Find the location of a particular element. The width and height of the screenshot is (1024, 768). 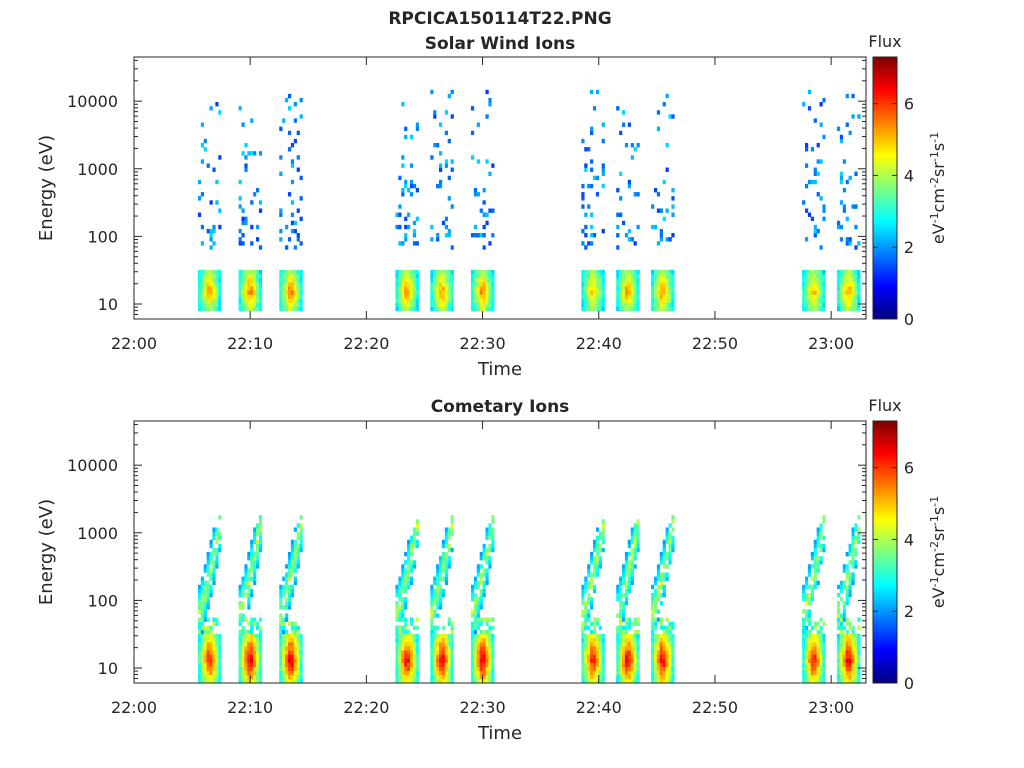

colorbar is located at coordinates (885, 188).